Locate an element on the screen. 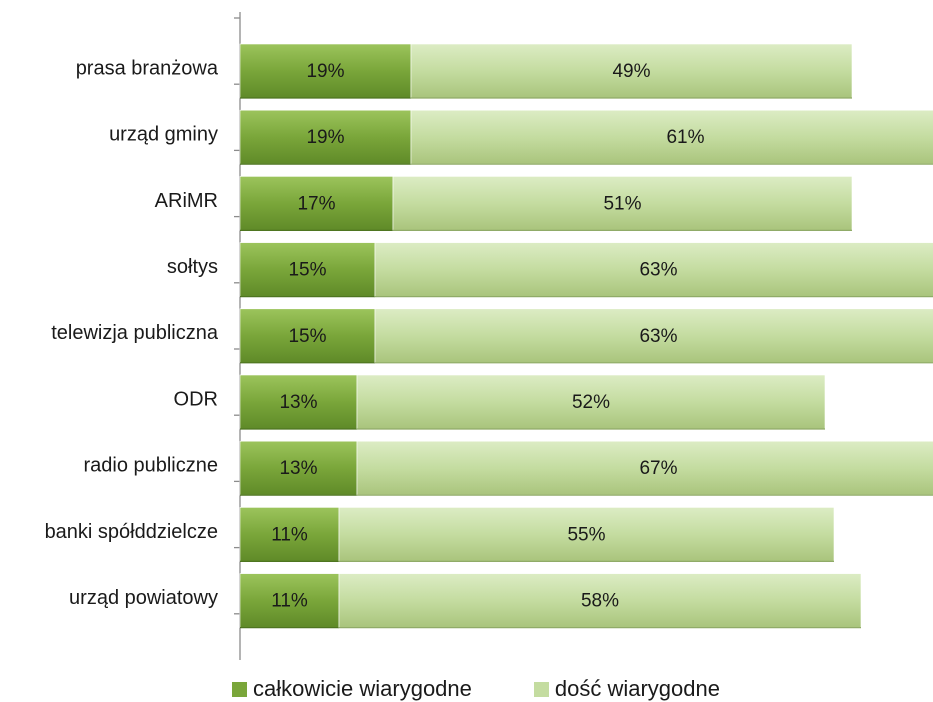 The height and width of the screenshot is (702, 933). legend-label-series-2: dość wiarygodne is located at coordinates (637, 688).